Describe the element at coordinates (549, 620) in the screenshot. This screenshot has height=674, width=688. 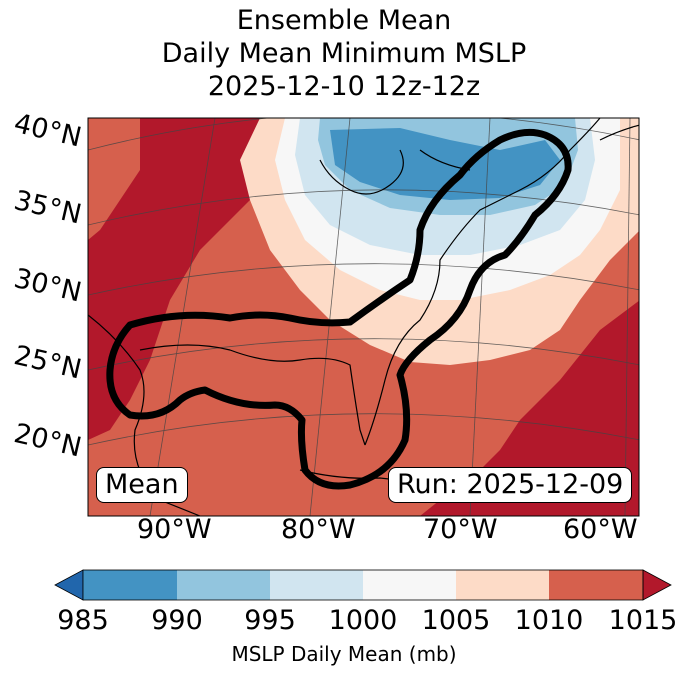
I see `colorbar-tick-1010: 1010` at that location.